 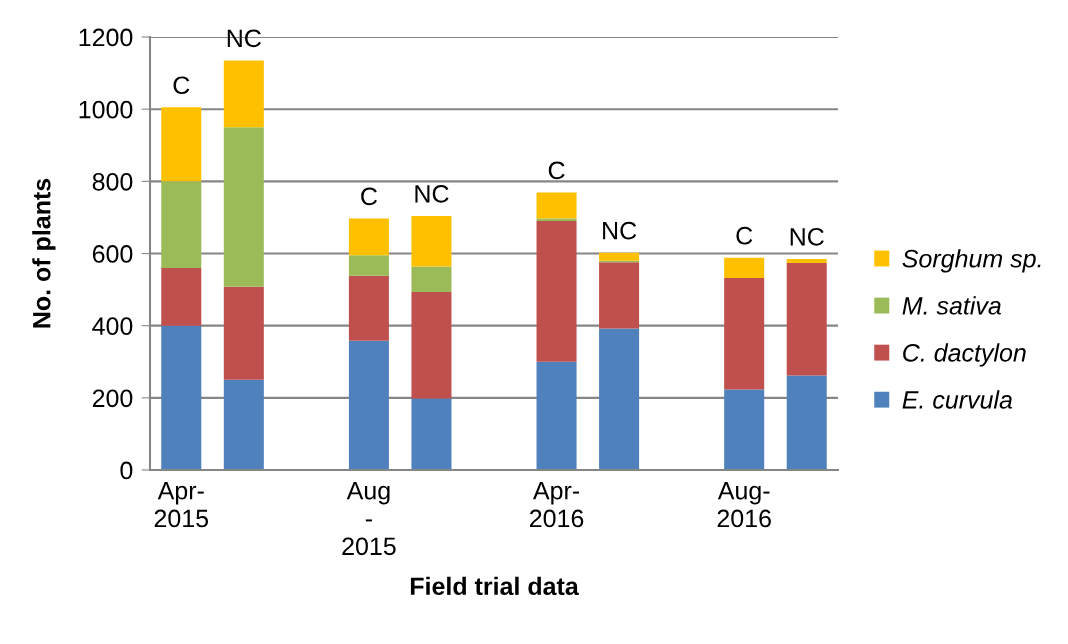 What do you see at coordinates (557, 505) in the screenshot?
I see `x-tick-label: Apr- 2016` at bounding box center [557, 505].